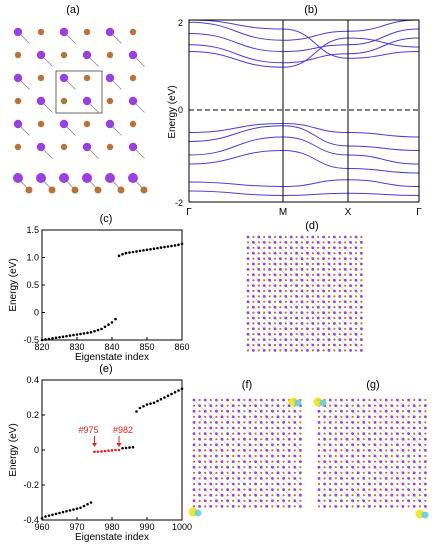 Image resolution: width=436 pixels, height=544 pixels. I want to click on panel-label-f: (f), so click(247, 385).